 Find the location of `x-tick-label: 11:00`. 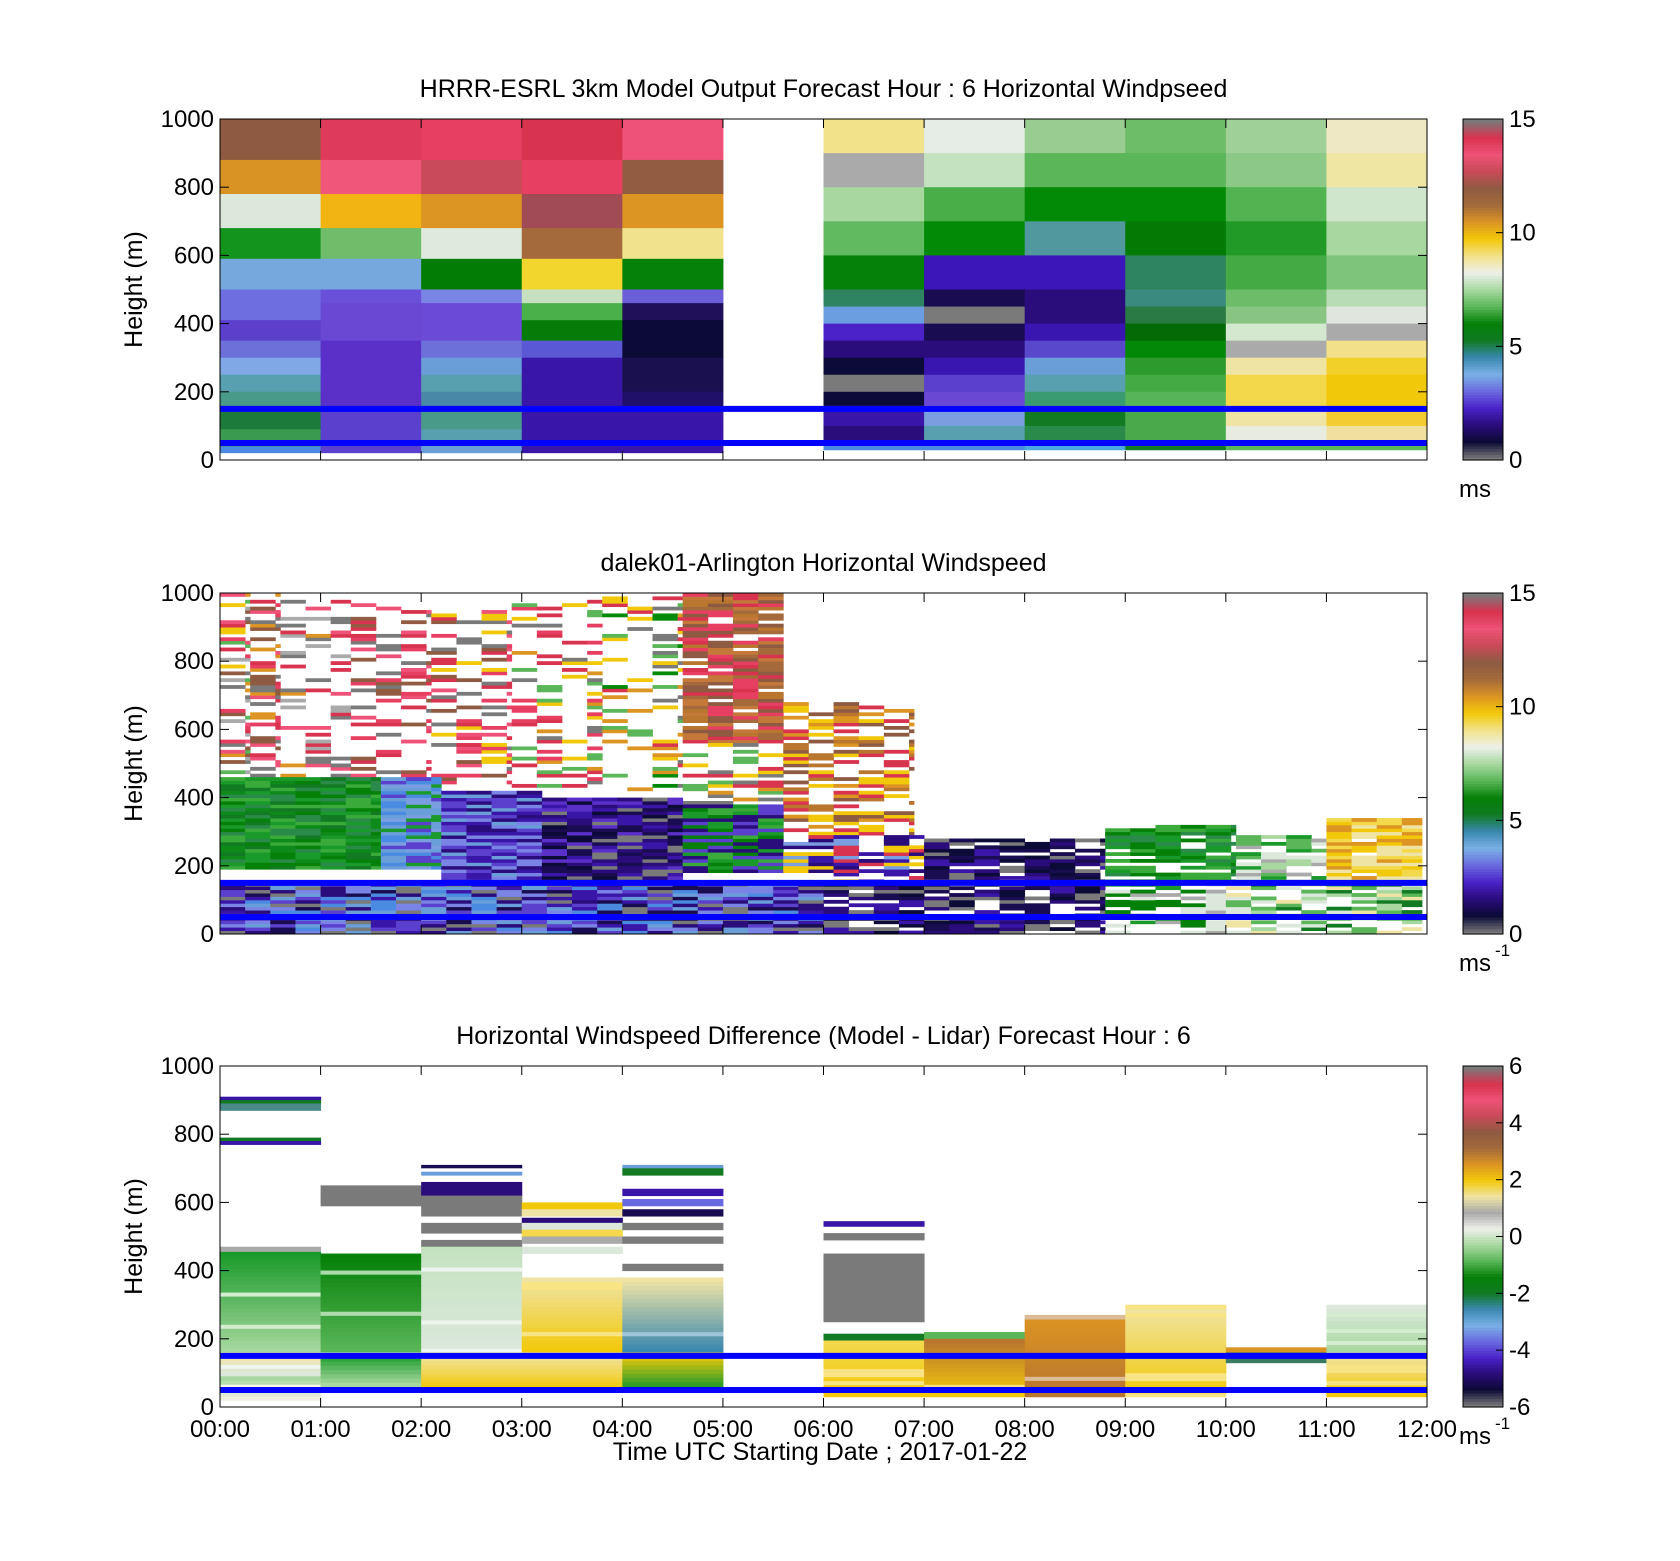

x-tick-label: 11:00 is located at coordinates (1326, 1429).